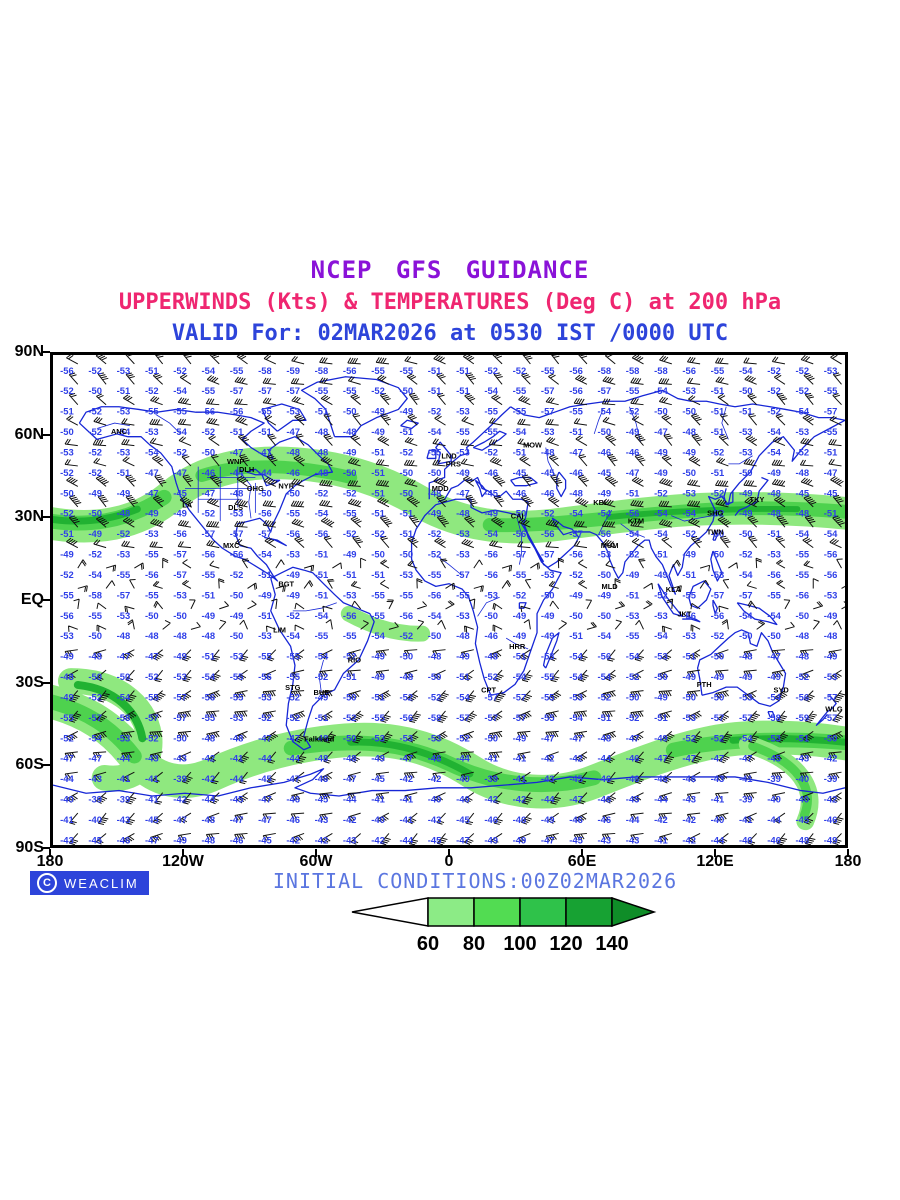 The image size is (900, 1200). I want to click on copyright-icon: C, so click(47, 883).